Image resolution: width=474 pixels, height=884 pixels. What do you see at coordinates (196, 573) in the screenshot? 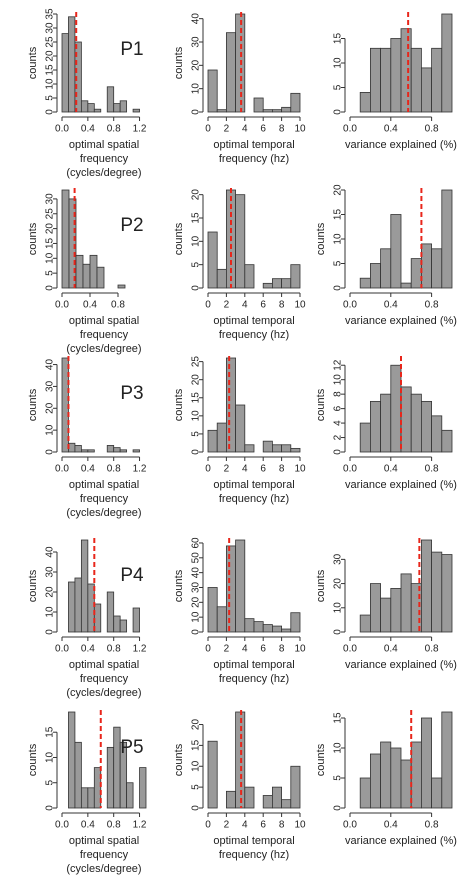
I see `y-tick-label: 40` at bounding box center [196, 573].